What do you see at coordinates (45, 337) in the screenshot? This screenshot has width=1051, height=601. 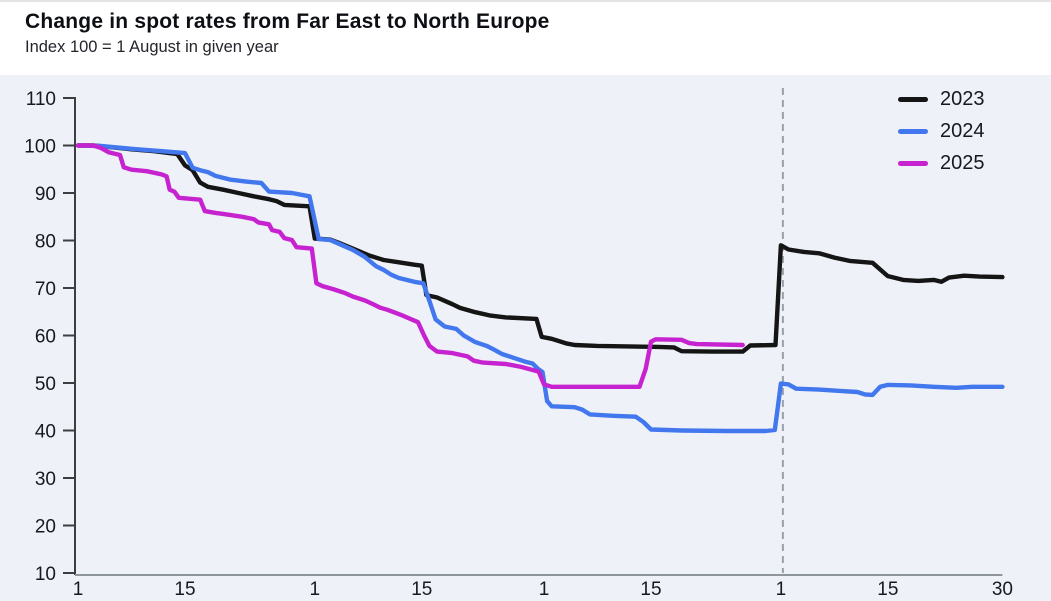 I see `y-axis-label: 60` at bounding box center [45, 337].